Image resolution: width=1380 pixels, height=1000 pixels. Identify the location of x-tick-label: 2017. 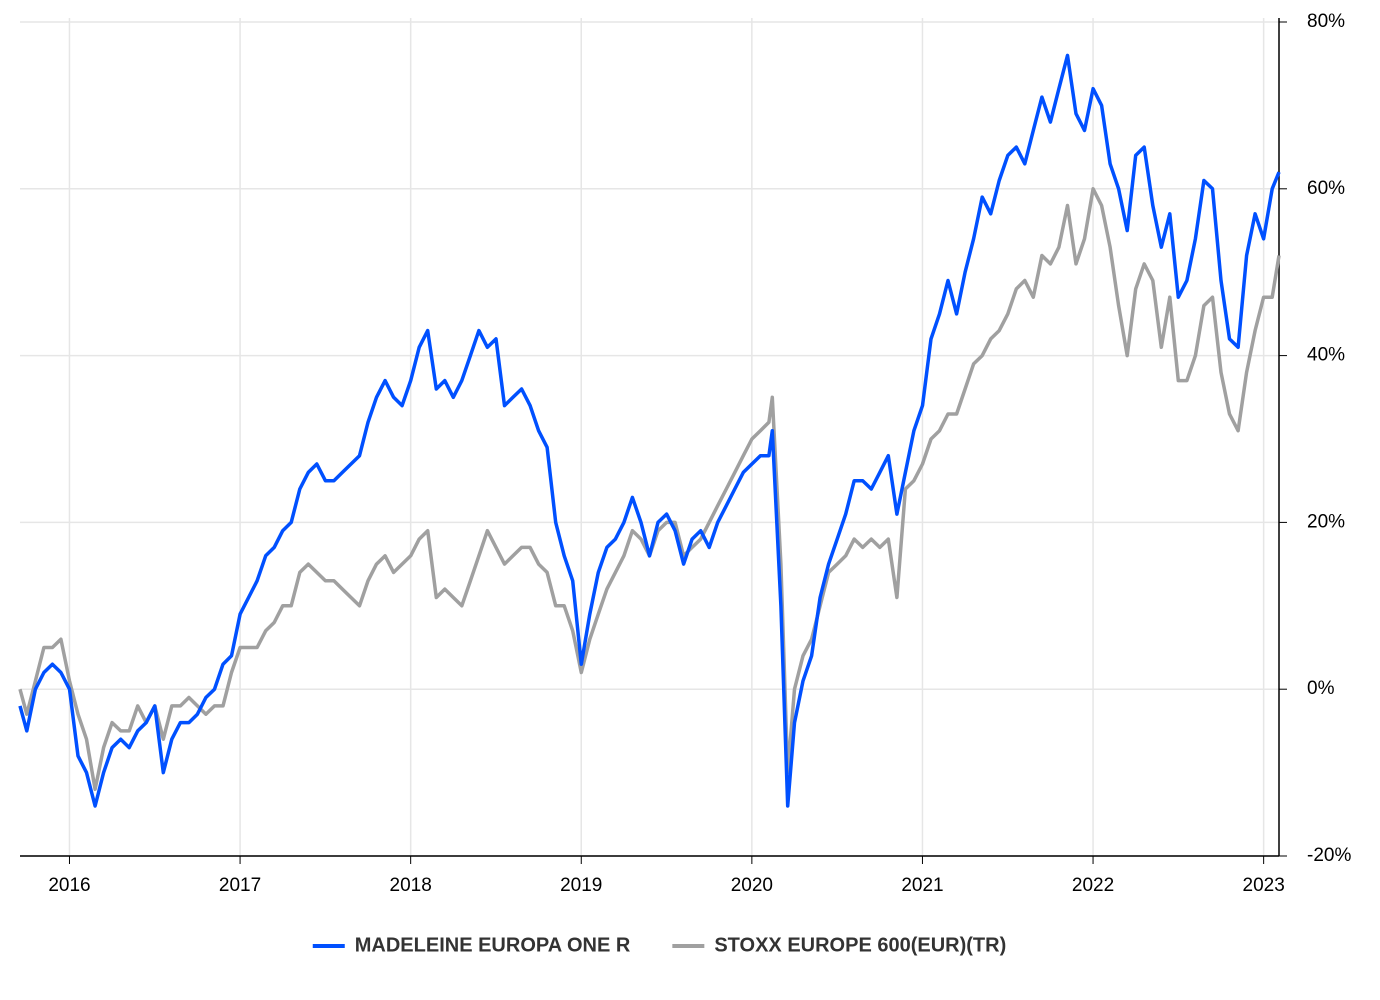
(240, 885).